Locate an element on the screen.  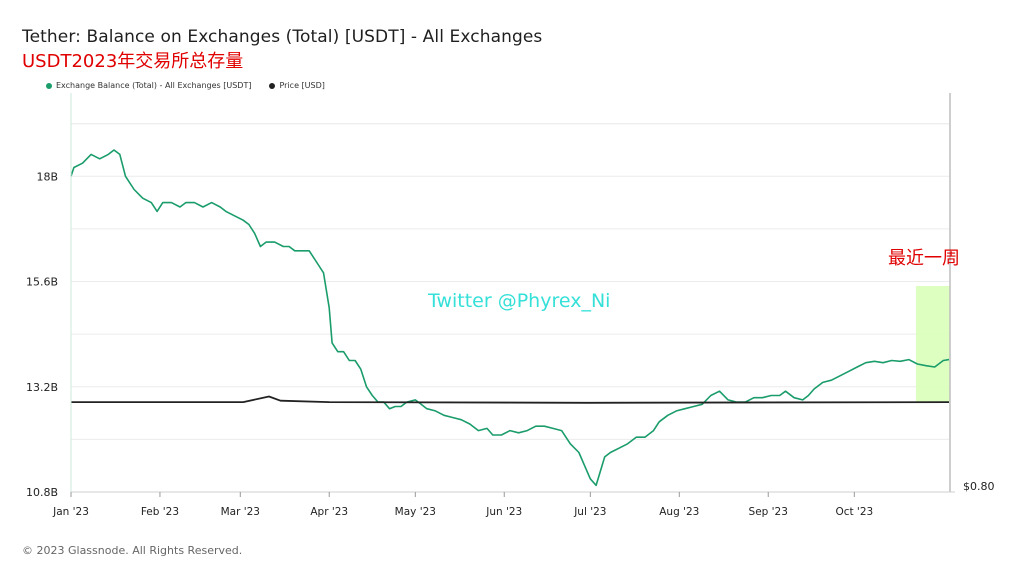
x-tick-label: Jul '23 is located at coordinates (589, 512).